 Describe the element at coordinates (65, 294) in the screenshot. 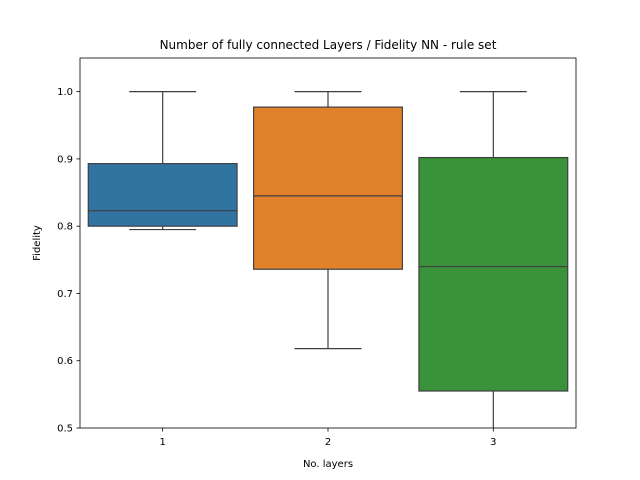

I see `y-tick-label-0.7: 0.7` at that location.